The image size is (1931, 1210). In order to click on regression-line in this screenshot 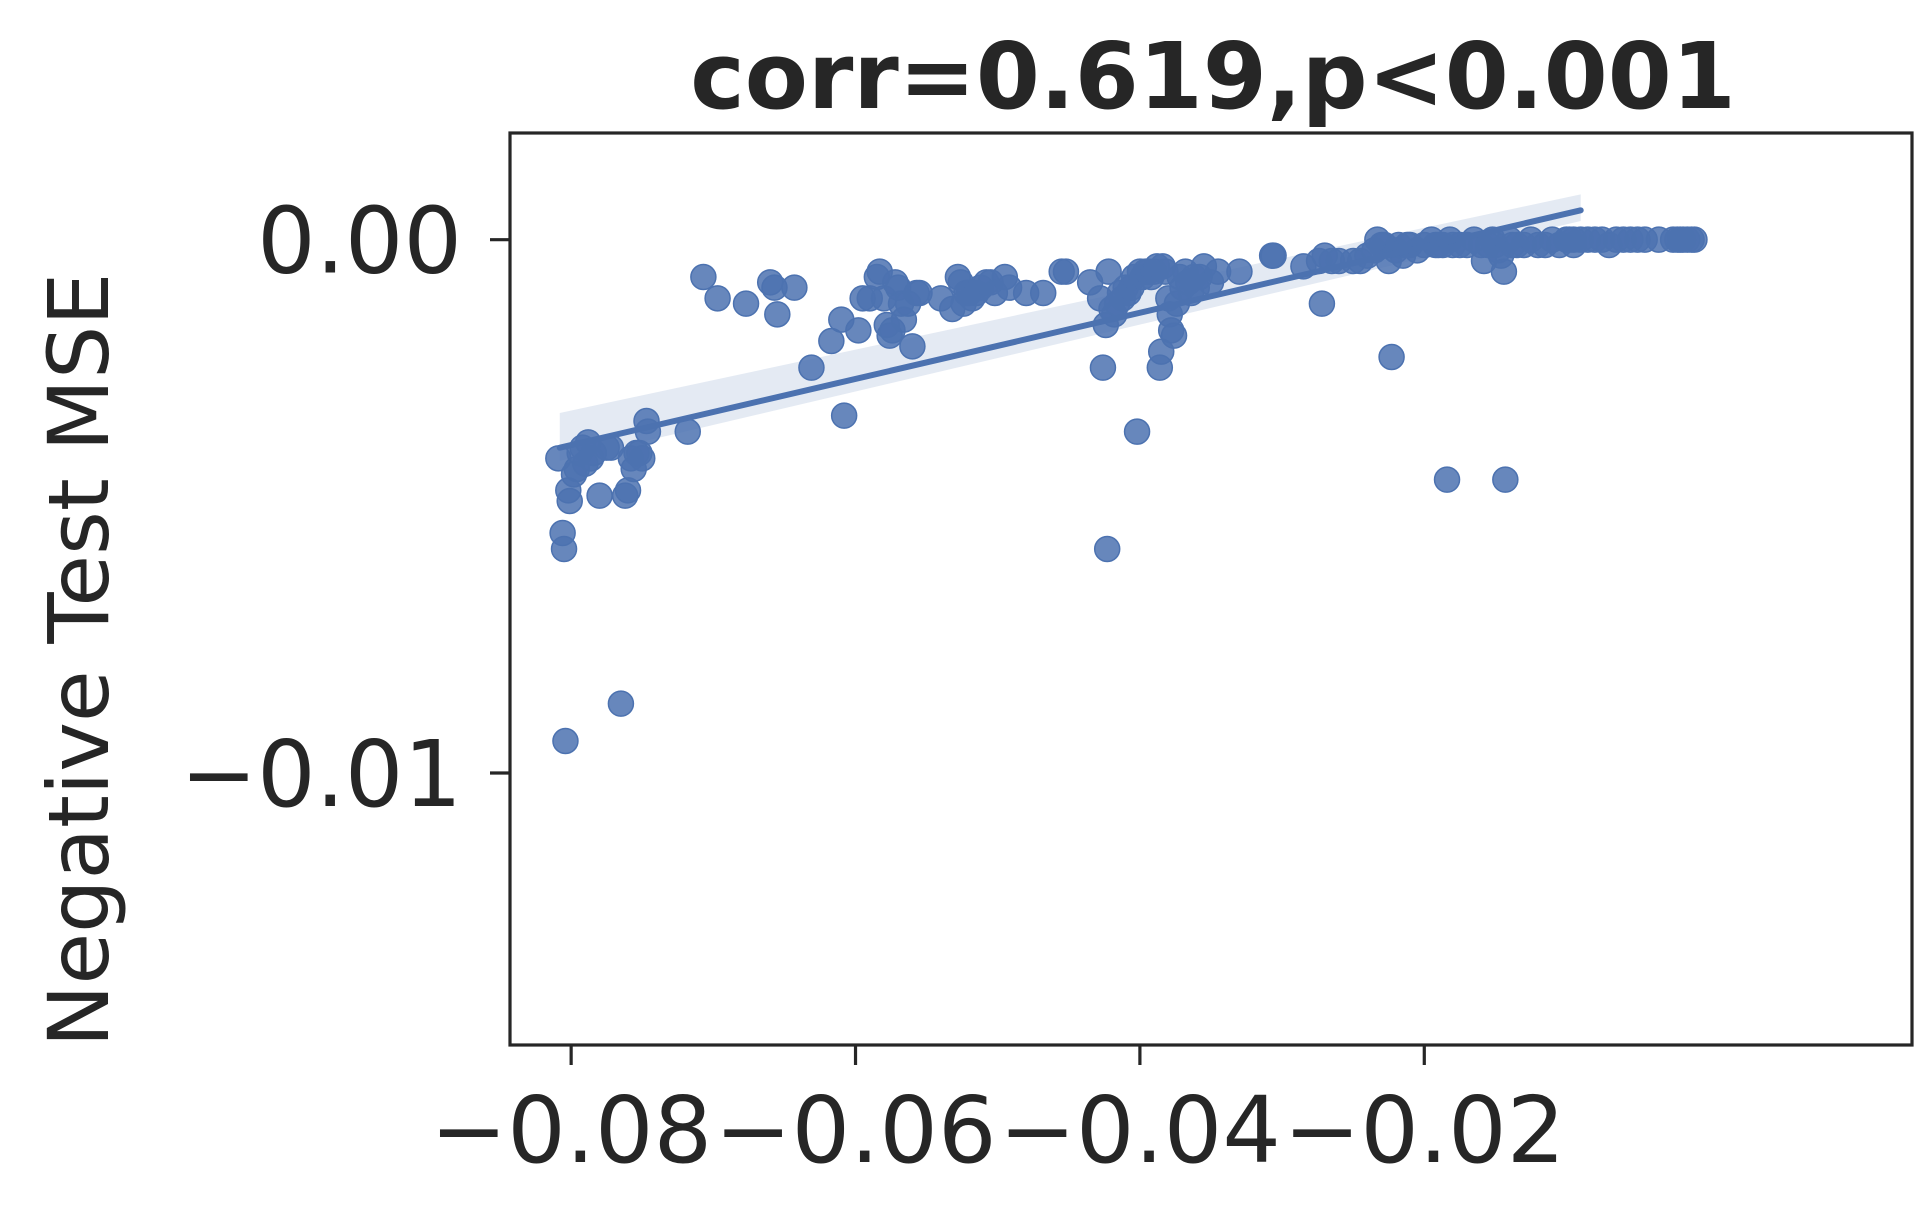, I will do `click(1070, 329)`.